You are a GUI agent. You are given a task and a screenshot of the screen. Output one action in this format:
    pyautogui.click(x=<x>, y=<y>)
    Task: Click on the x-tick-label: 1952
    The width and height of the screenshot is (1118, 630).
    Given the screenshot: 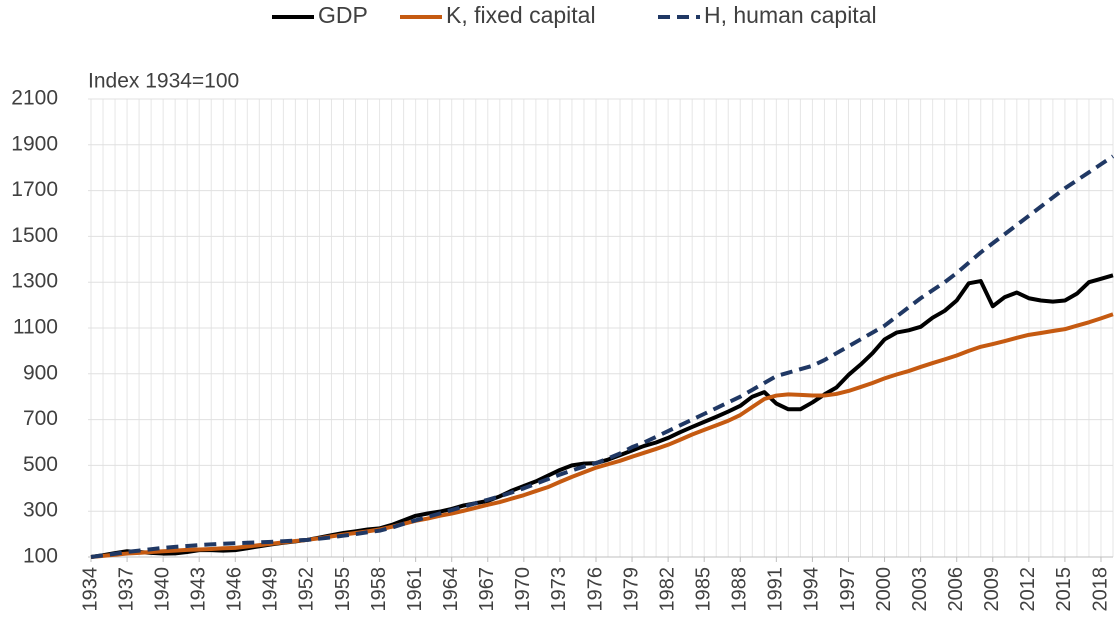 What is the action you would take?
    pyautogui.click(x=307, y=589)
    